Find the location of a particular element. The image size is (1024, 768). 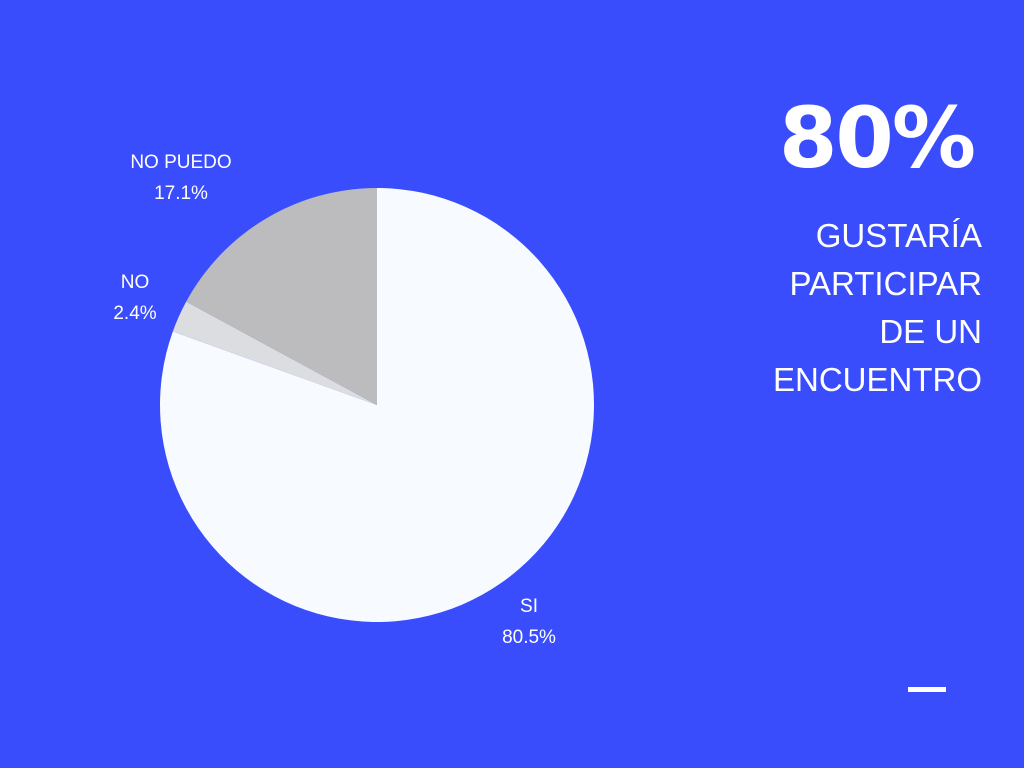

slice-label-percent: 2.4% is located at coordinates (134, 313).